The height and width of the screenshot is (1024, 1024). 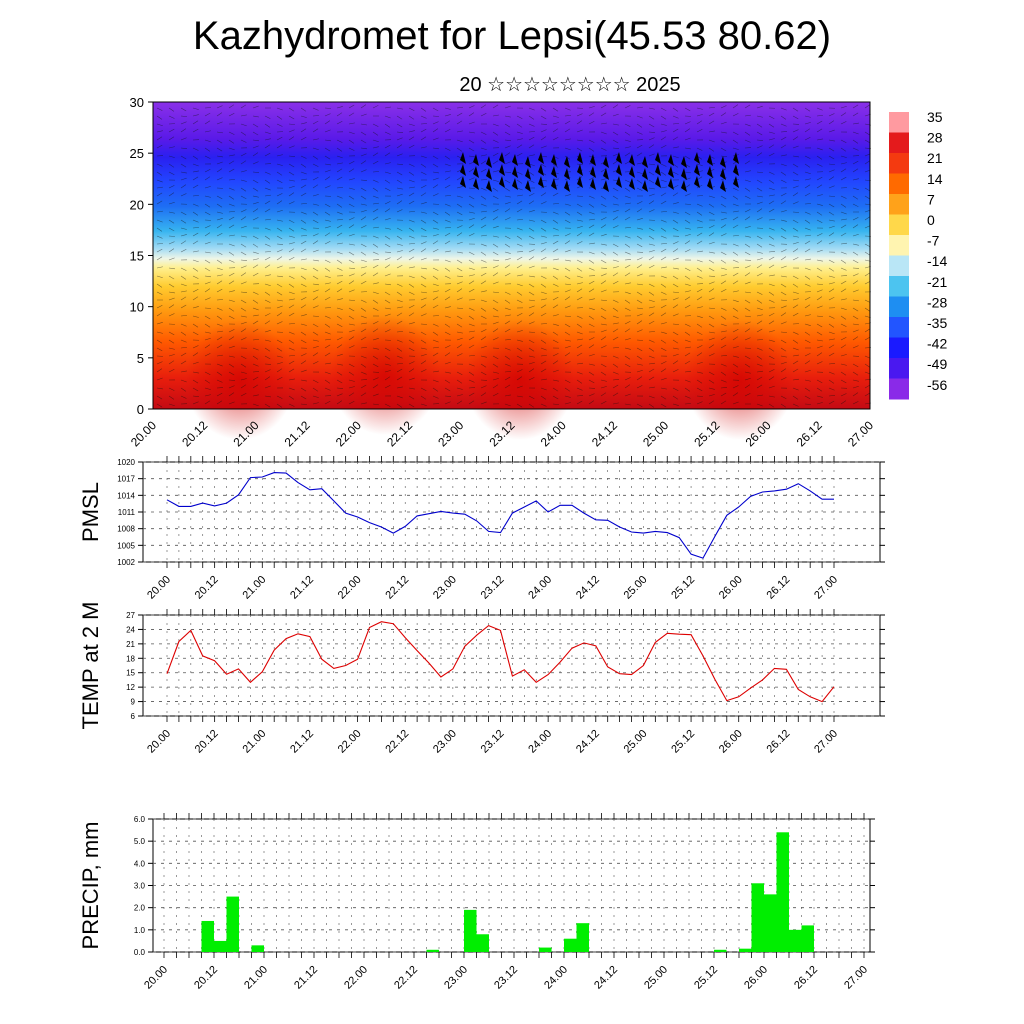 What do you see at coordinates (140, 358) in the screenshot?
I see `y-tick-label: 5` at bounding box center [140, 358].